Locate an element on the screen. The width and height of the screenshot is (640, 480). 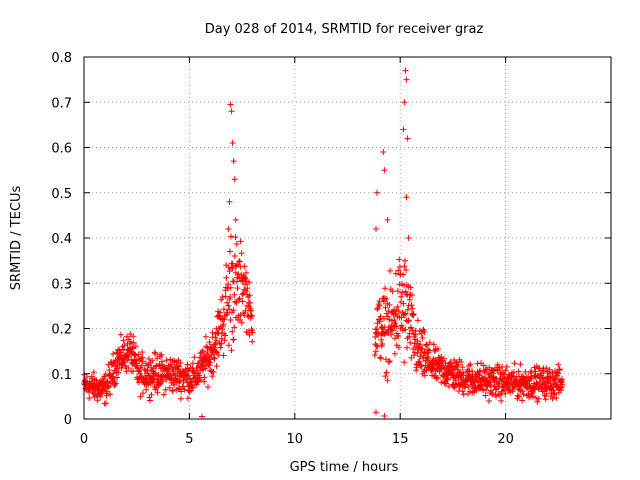
y-tick-labels: 0 0.1 0.2 0.3 0.4 0.5 0.6 0.7 0.8 is located at coordinates (61, 239).